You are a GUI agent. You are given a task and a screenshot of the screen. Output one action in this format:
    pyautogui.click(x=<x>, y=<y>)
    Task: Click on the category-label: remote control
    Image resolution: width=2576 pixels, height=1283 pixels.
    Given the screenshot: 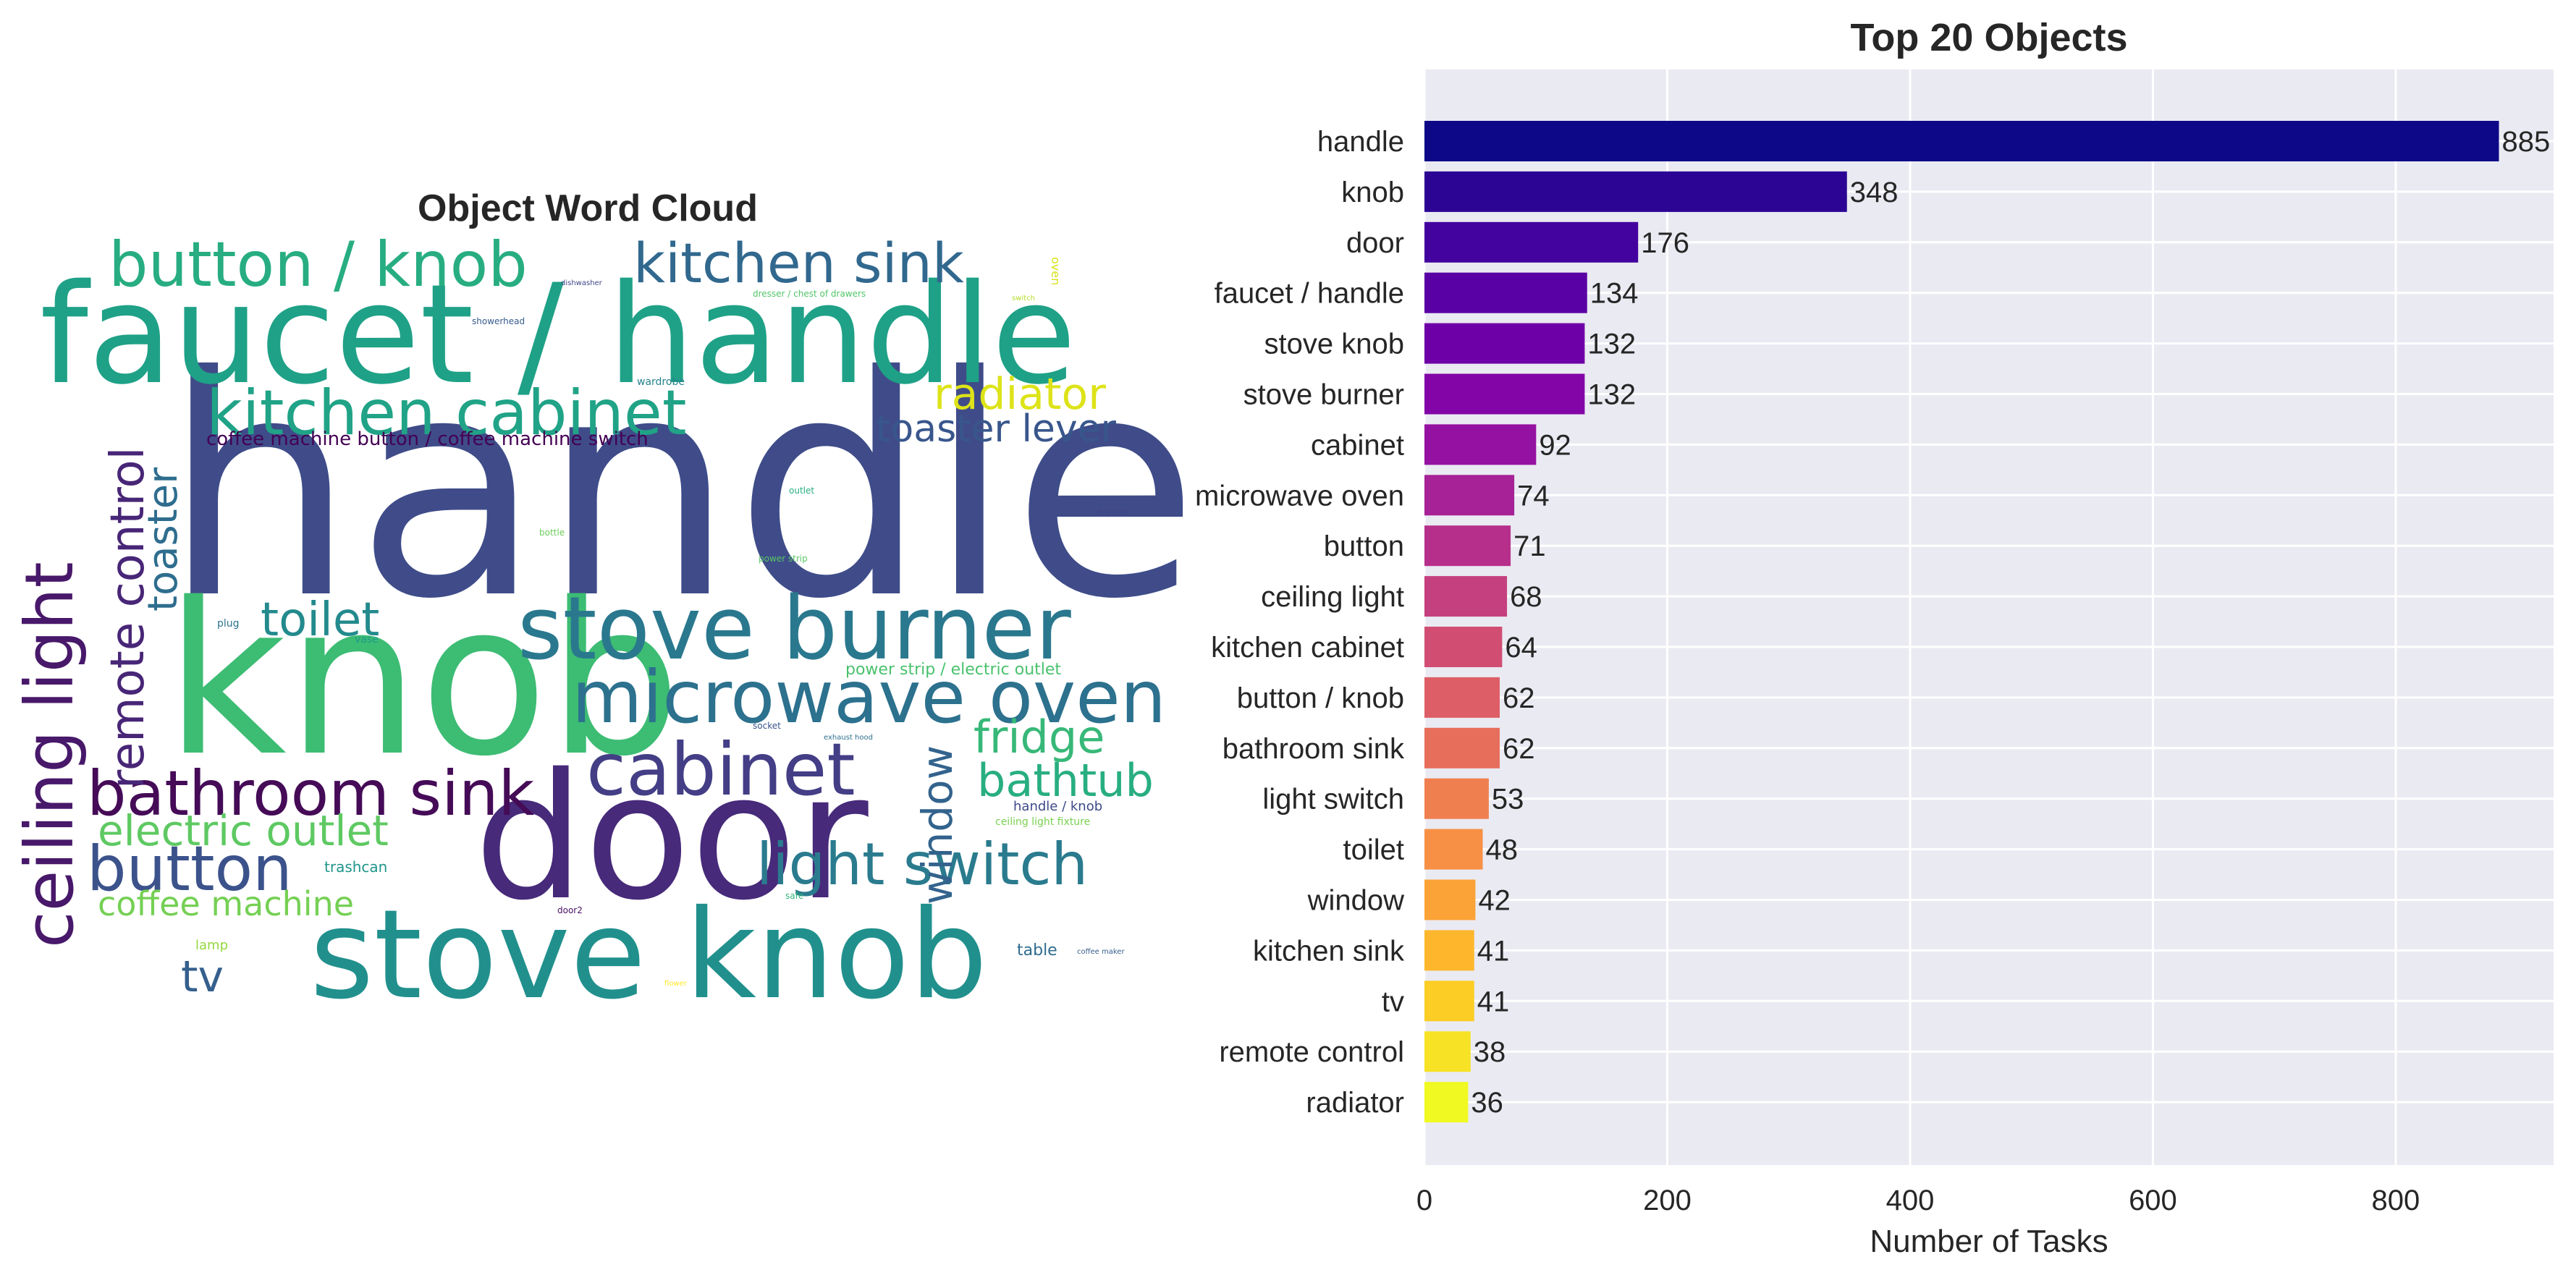 What is the action you would take?
    pyautogui.click(x=1311, y=1052)
    